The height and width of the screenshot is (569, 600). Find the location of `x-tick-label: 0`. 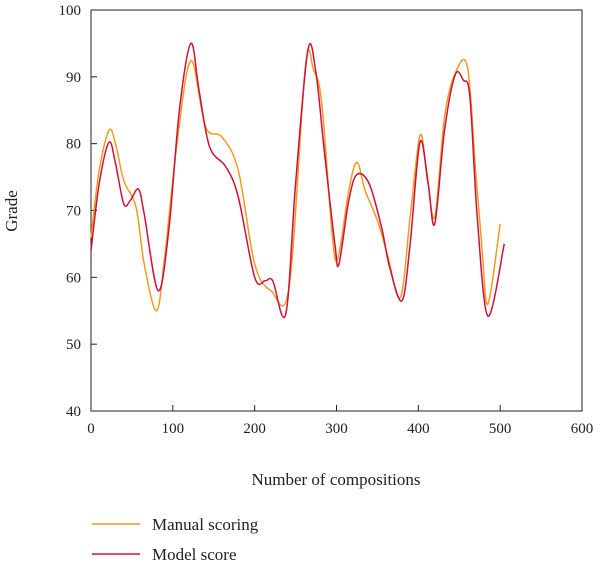

x-tick-label: 0 is located at coordinates (91, 429).